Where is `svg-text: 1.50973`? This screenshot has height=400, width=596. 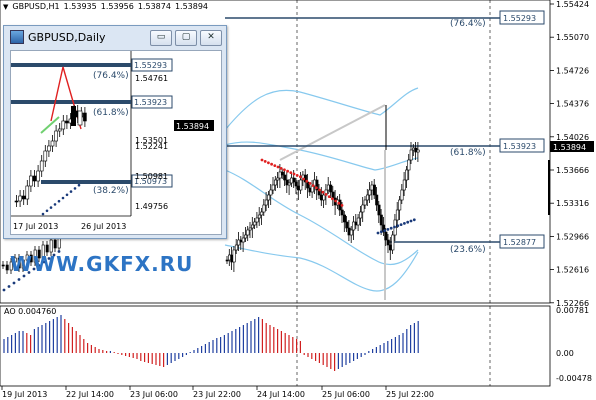
svg-text: 1.50973 is located at coordinates (150, 181).